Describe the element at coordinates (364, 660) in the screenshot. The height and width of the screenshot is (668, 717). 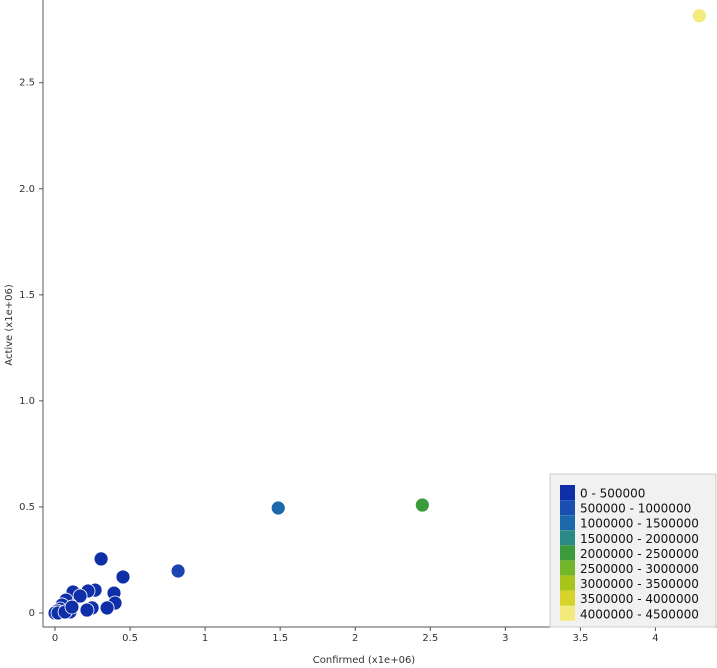
I see `x-axis-label: Confirmed (x1e+06)` at that location.